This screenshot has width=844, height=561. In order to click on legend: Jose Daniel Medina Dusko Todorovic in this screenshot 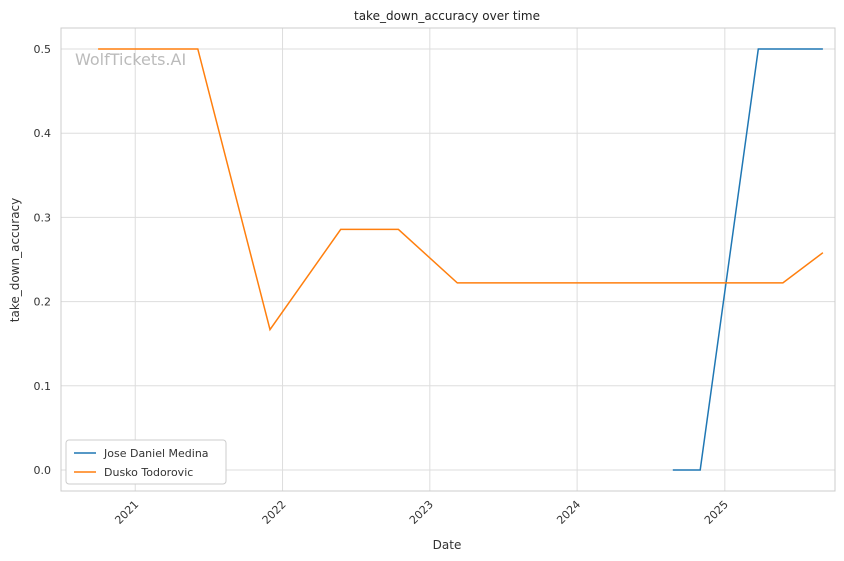, I will do `click(146, 462)`.